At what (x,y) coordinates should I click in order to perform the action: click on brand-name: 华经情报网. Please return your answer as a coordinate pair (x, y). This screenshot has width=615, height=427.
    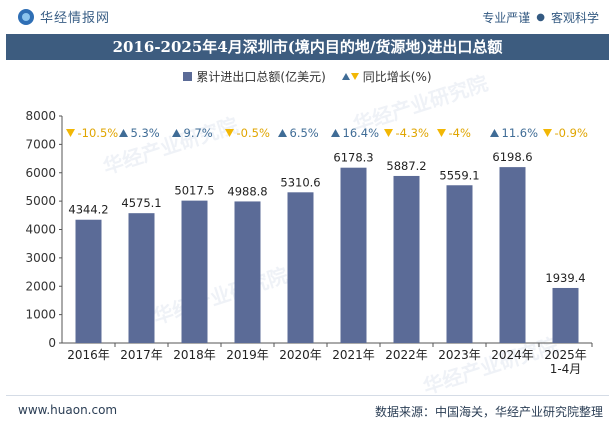
    Looking at the image, I should click on (75, 18).